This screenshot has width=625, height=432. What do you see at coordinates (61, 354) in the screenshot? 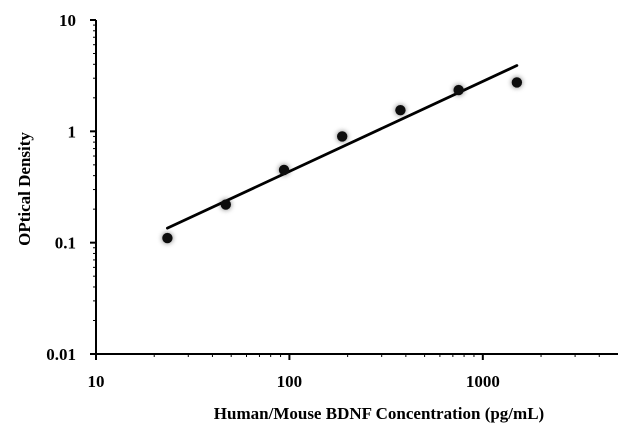
I see `y-tick-label: 0.01` at bounding box center [61, 354].